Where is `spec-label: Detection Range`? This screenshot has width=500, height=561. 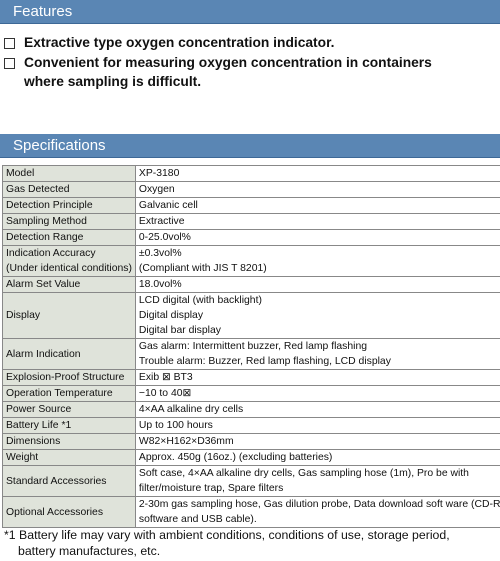
spec-label: Detection Range is located at coordinates (69, 237).